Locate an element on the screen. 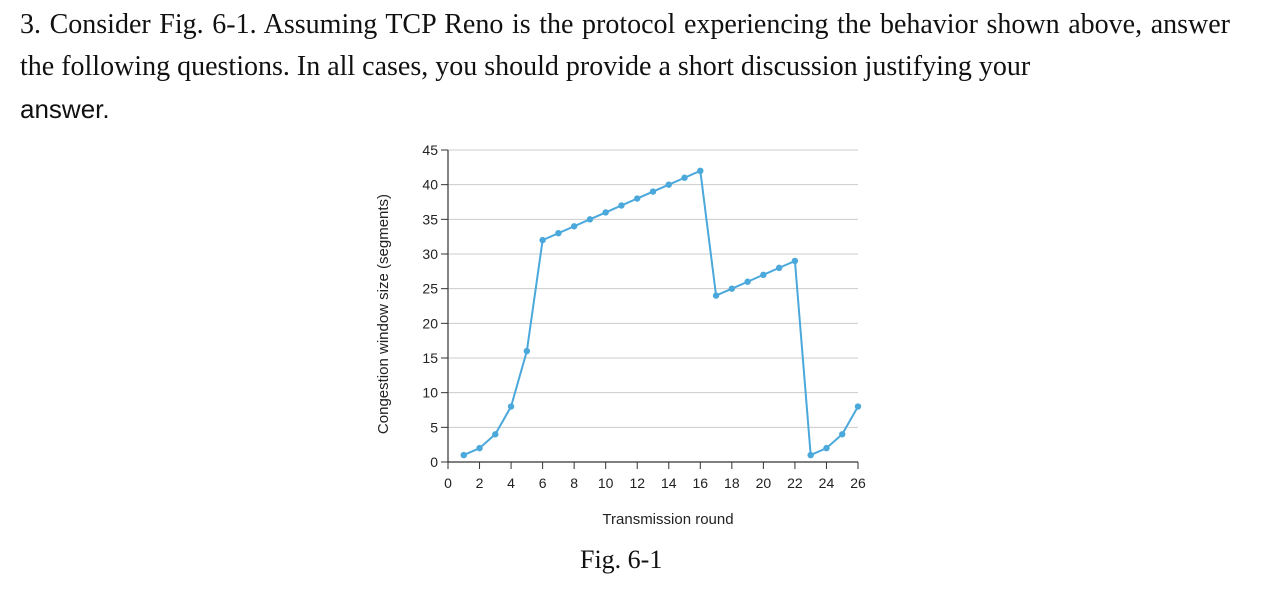  y-tick-label-6: 30 is located at coordinates (430, 254).